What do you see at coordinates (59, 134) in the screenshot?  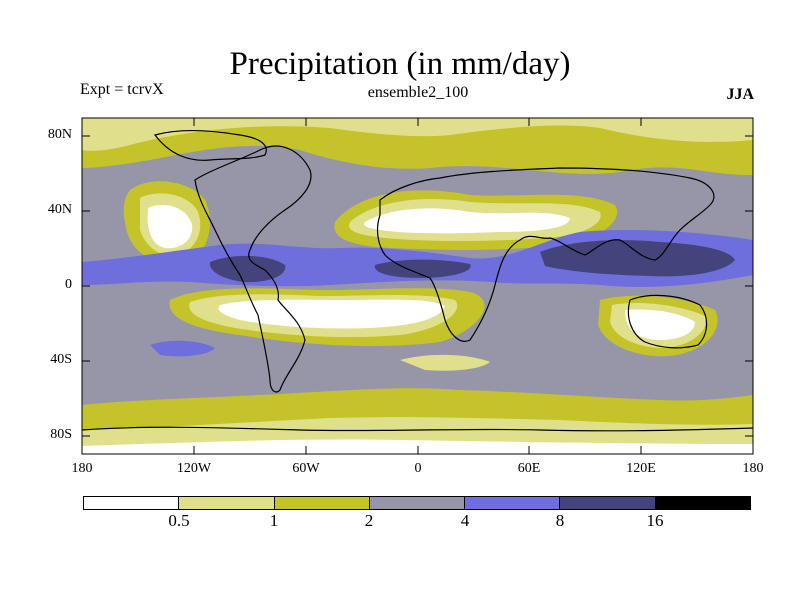 I see `lat-label: 80N` at bounding box center [59, 134].